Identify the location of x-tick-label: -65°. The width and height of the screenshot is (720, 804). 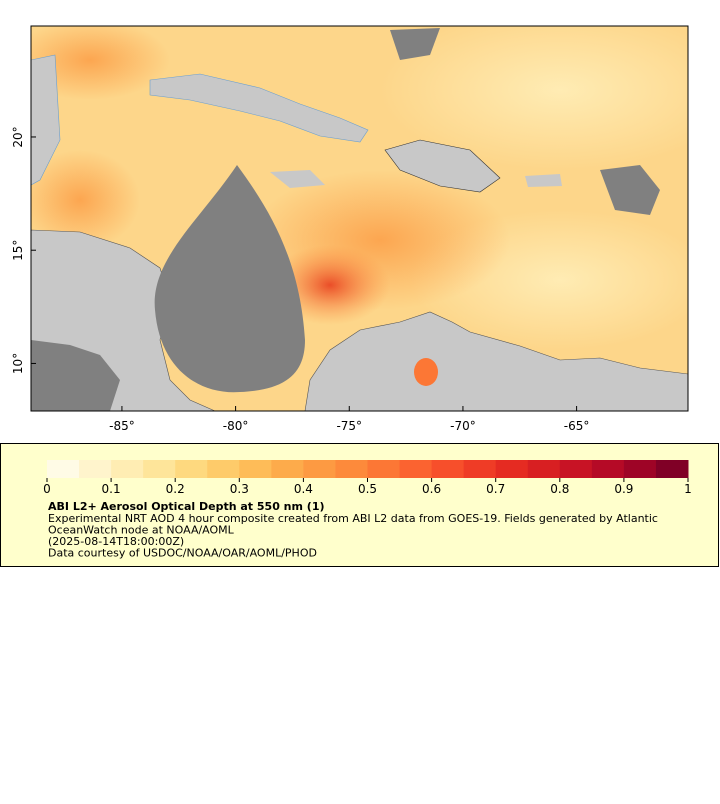
(577, 426).